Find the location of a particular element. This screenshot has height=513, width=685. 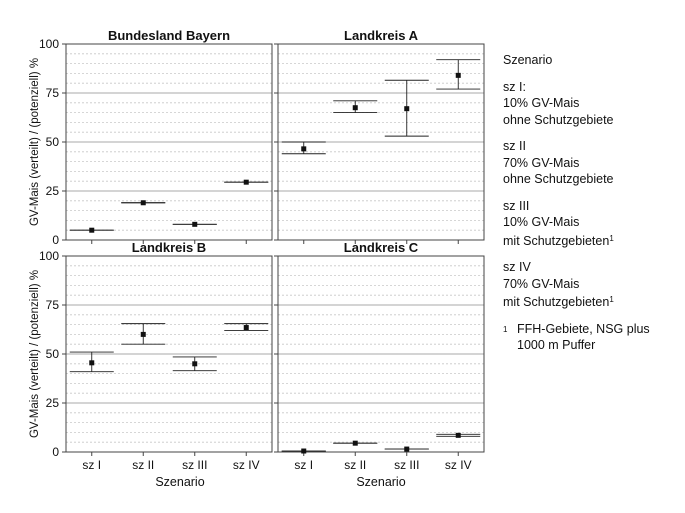

legend-code: sz III is located at coordinates (516, 205).